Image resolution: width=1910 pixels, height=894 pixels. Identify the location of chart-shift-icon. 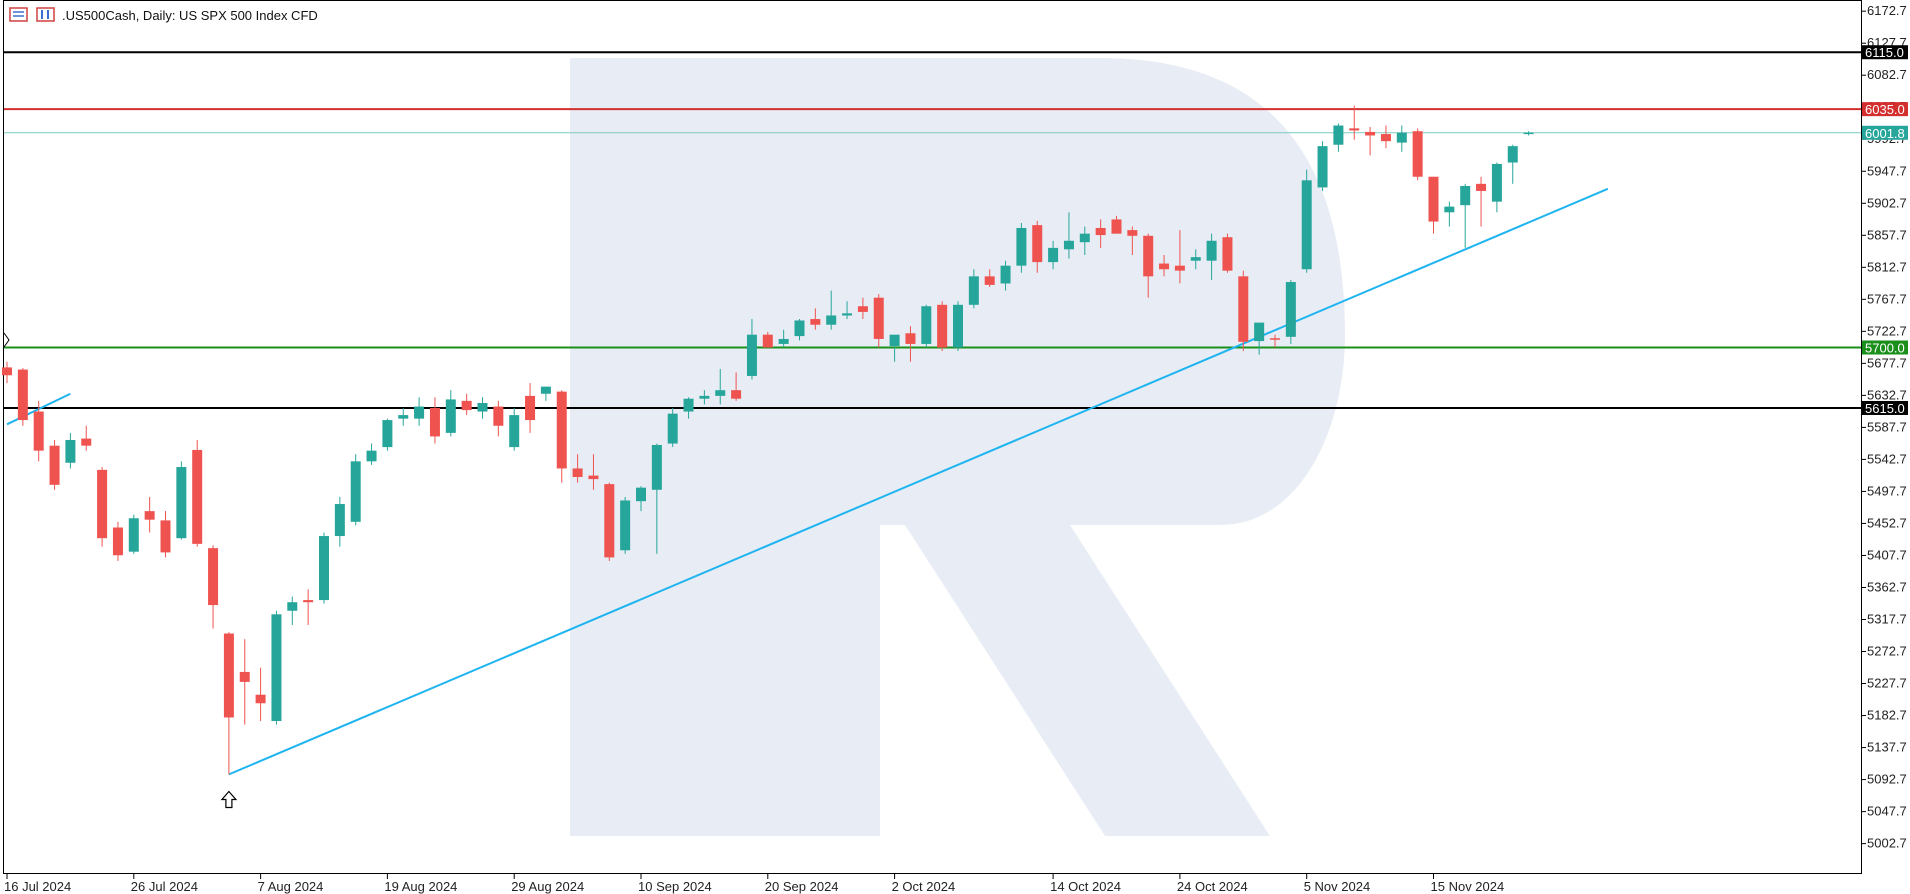
(6, 340).